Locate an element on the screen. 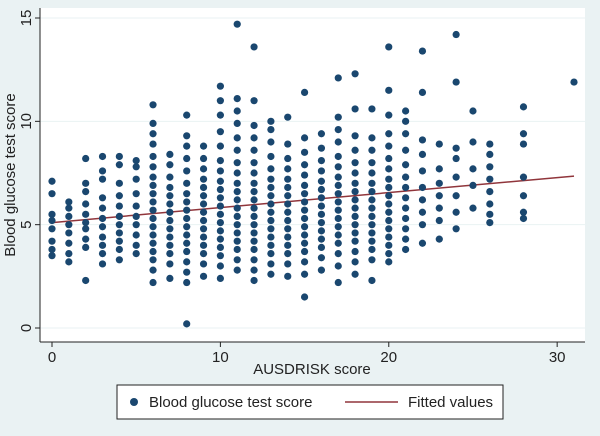  legend: Blood glucose test score Fitted values is located at coordinates (310, 402).